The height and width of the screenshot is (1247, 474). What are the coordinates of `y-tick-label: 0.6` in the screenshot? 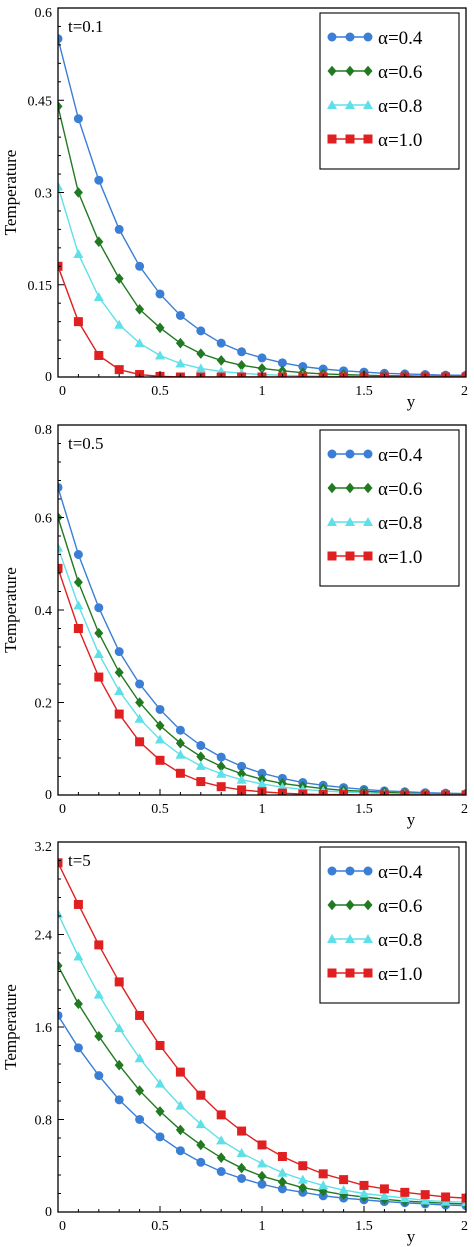 It's located at (44, 519).